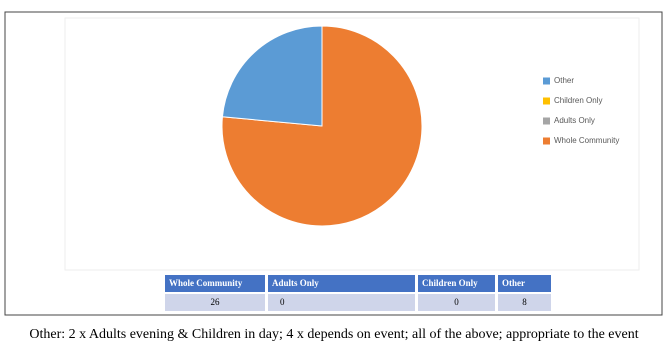 This screenshot has height=351, width=668. I want to click on table-header: Adults Only, so click(295, 283).